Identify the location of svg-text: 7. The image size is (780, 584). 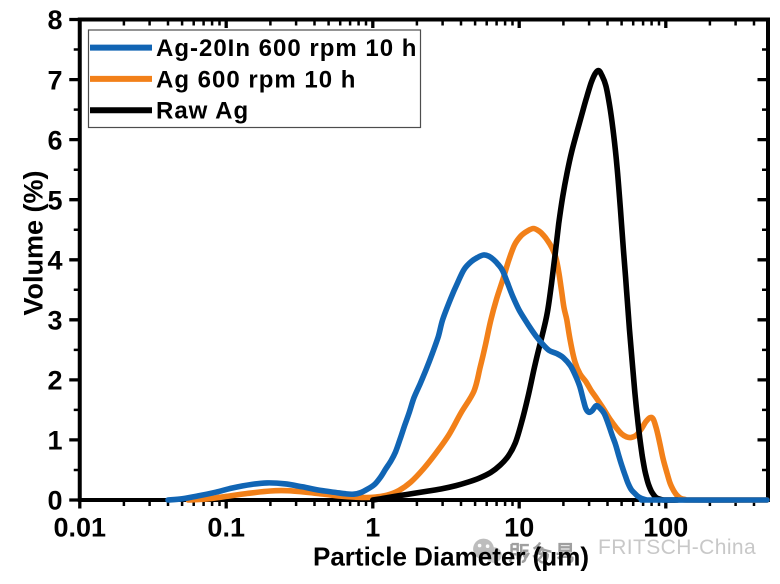
(54, 80).